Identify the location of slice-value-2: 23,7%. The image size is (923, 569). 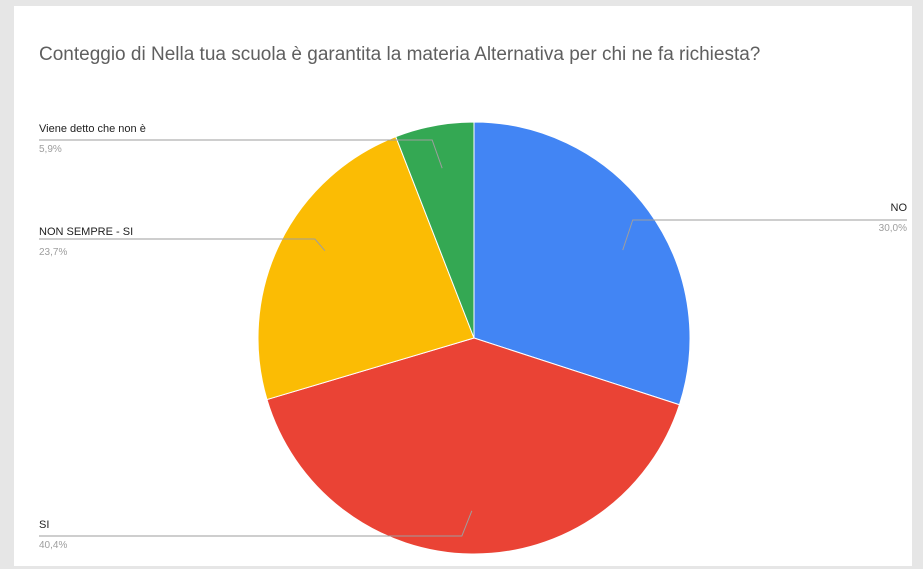
(53, 252).